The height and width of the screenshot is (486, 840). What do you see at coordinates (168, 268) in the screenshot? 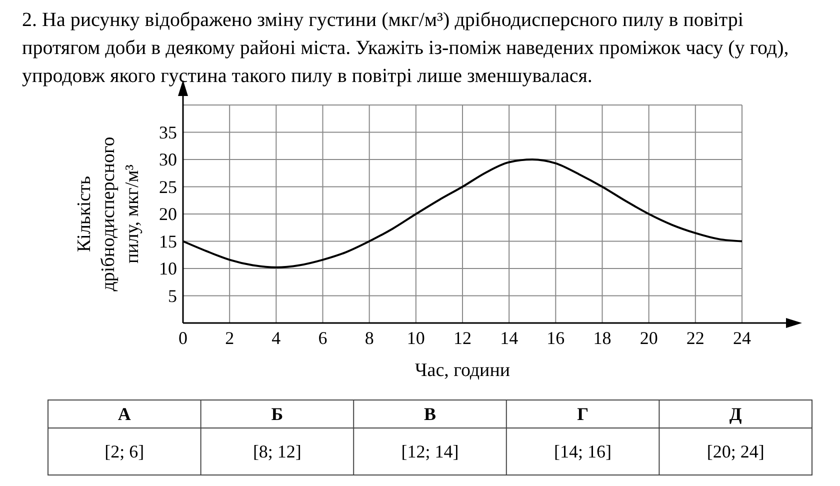
I see `y-tick-label: 10` at bounding box center [168, 268].